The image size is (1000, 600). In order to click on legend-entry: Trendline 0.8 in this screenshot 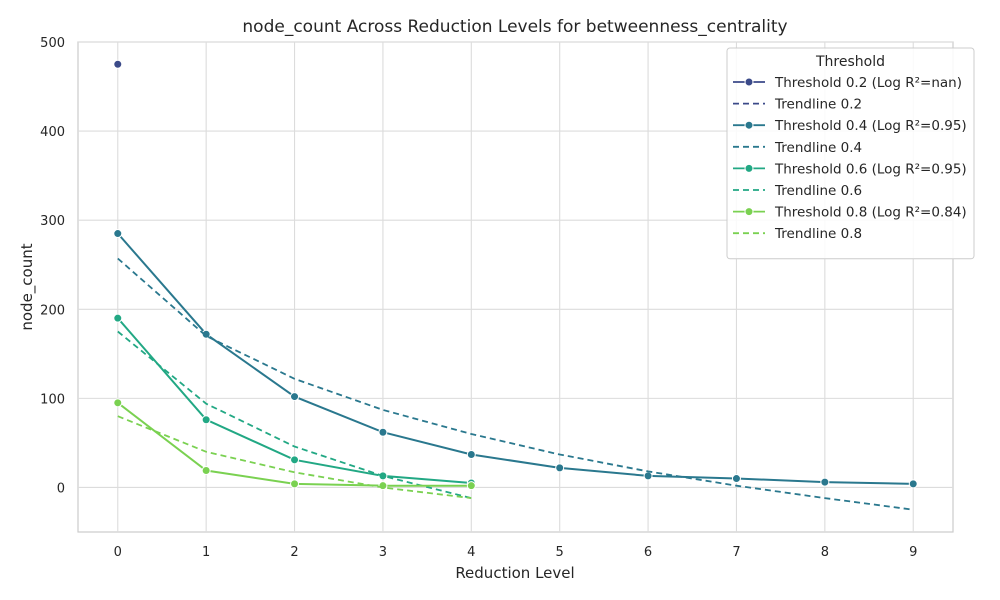, I will do `click(797, 234)`.